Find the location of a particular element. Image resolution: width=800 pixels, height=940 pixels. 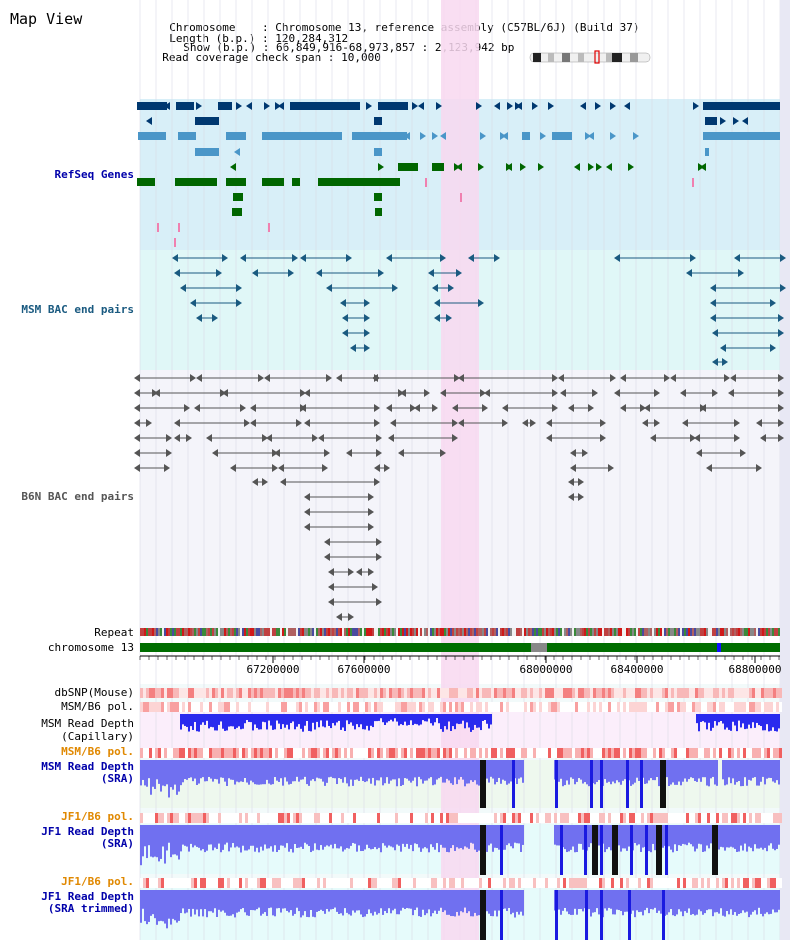

refseq-genes-track is located at coordinates (458, 174).